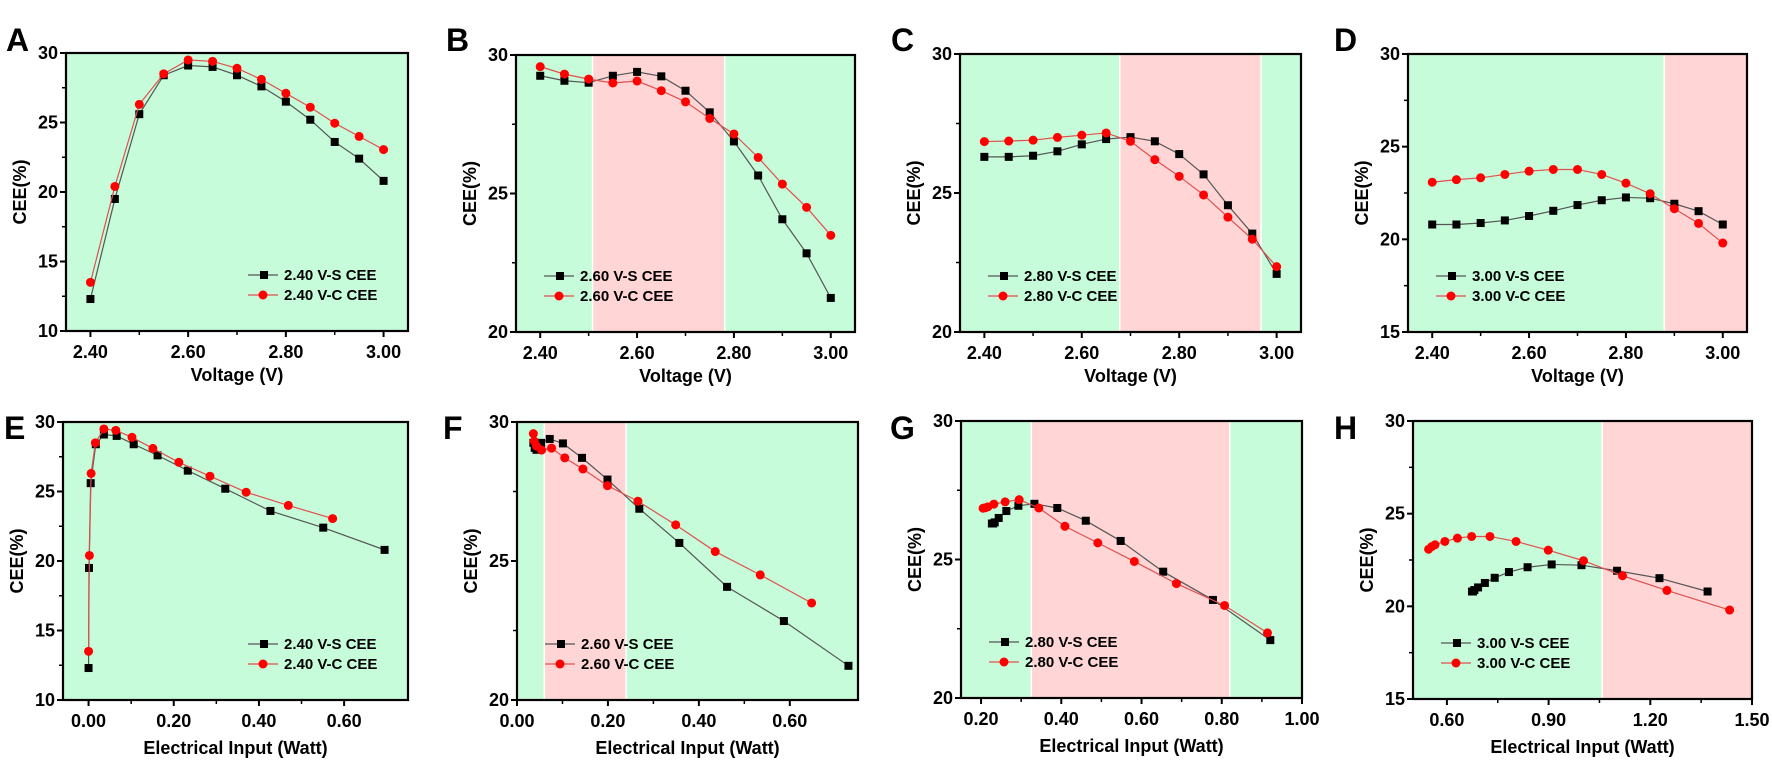  Describe the element at coordinates (627, 644) in the screenshot. I see `legend-label: 2.60 V-S CEE` at that location.